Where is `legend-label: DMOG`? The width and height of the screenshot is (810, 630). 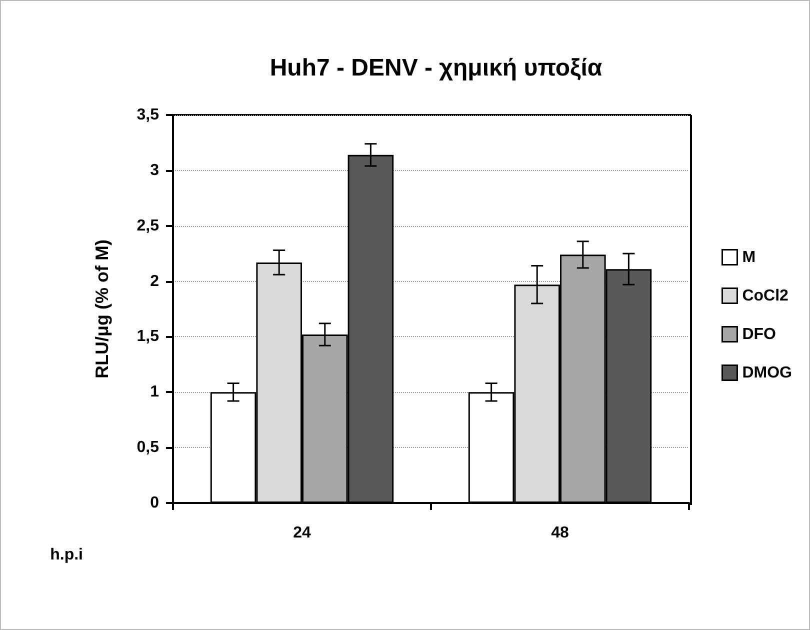
legend-label: DMOG is located at coordinates (767, 373).